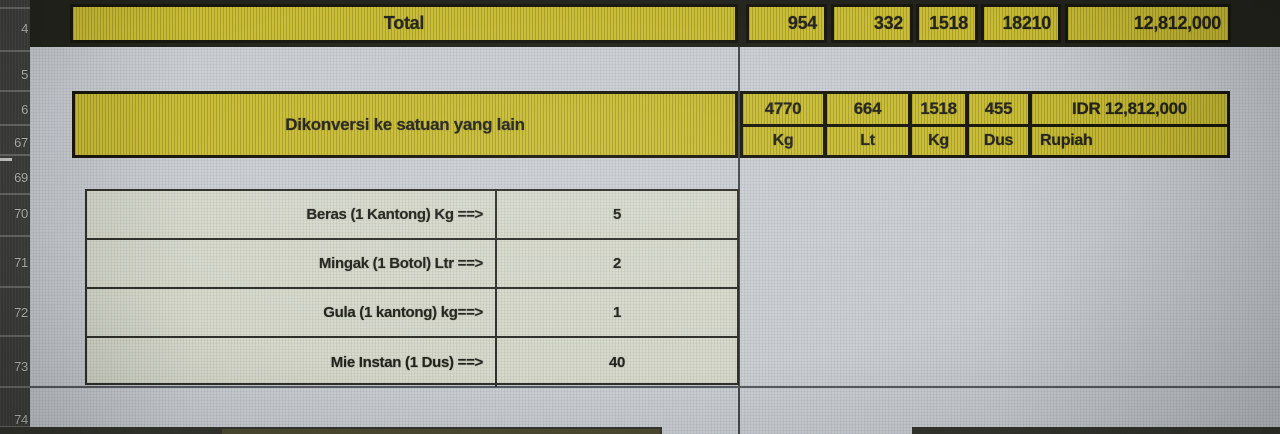  What do you see at coordinates (1129, 109) in the screenshot?
I see `conversion-value-cell: IDR 12,812,000` at bounding box center [1129, 109].